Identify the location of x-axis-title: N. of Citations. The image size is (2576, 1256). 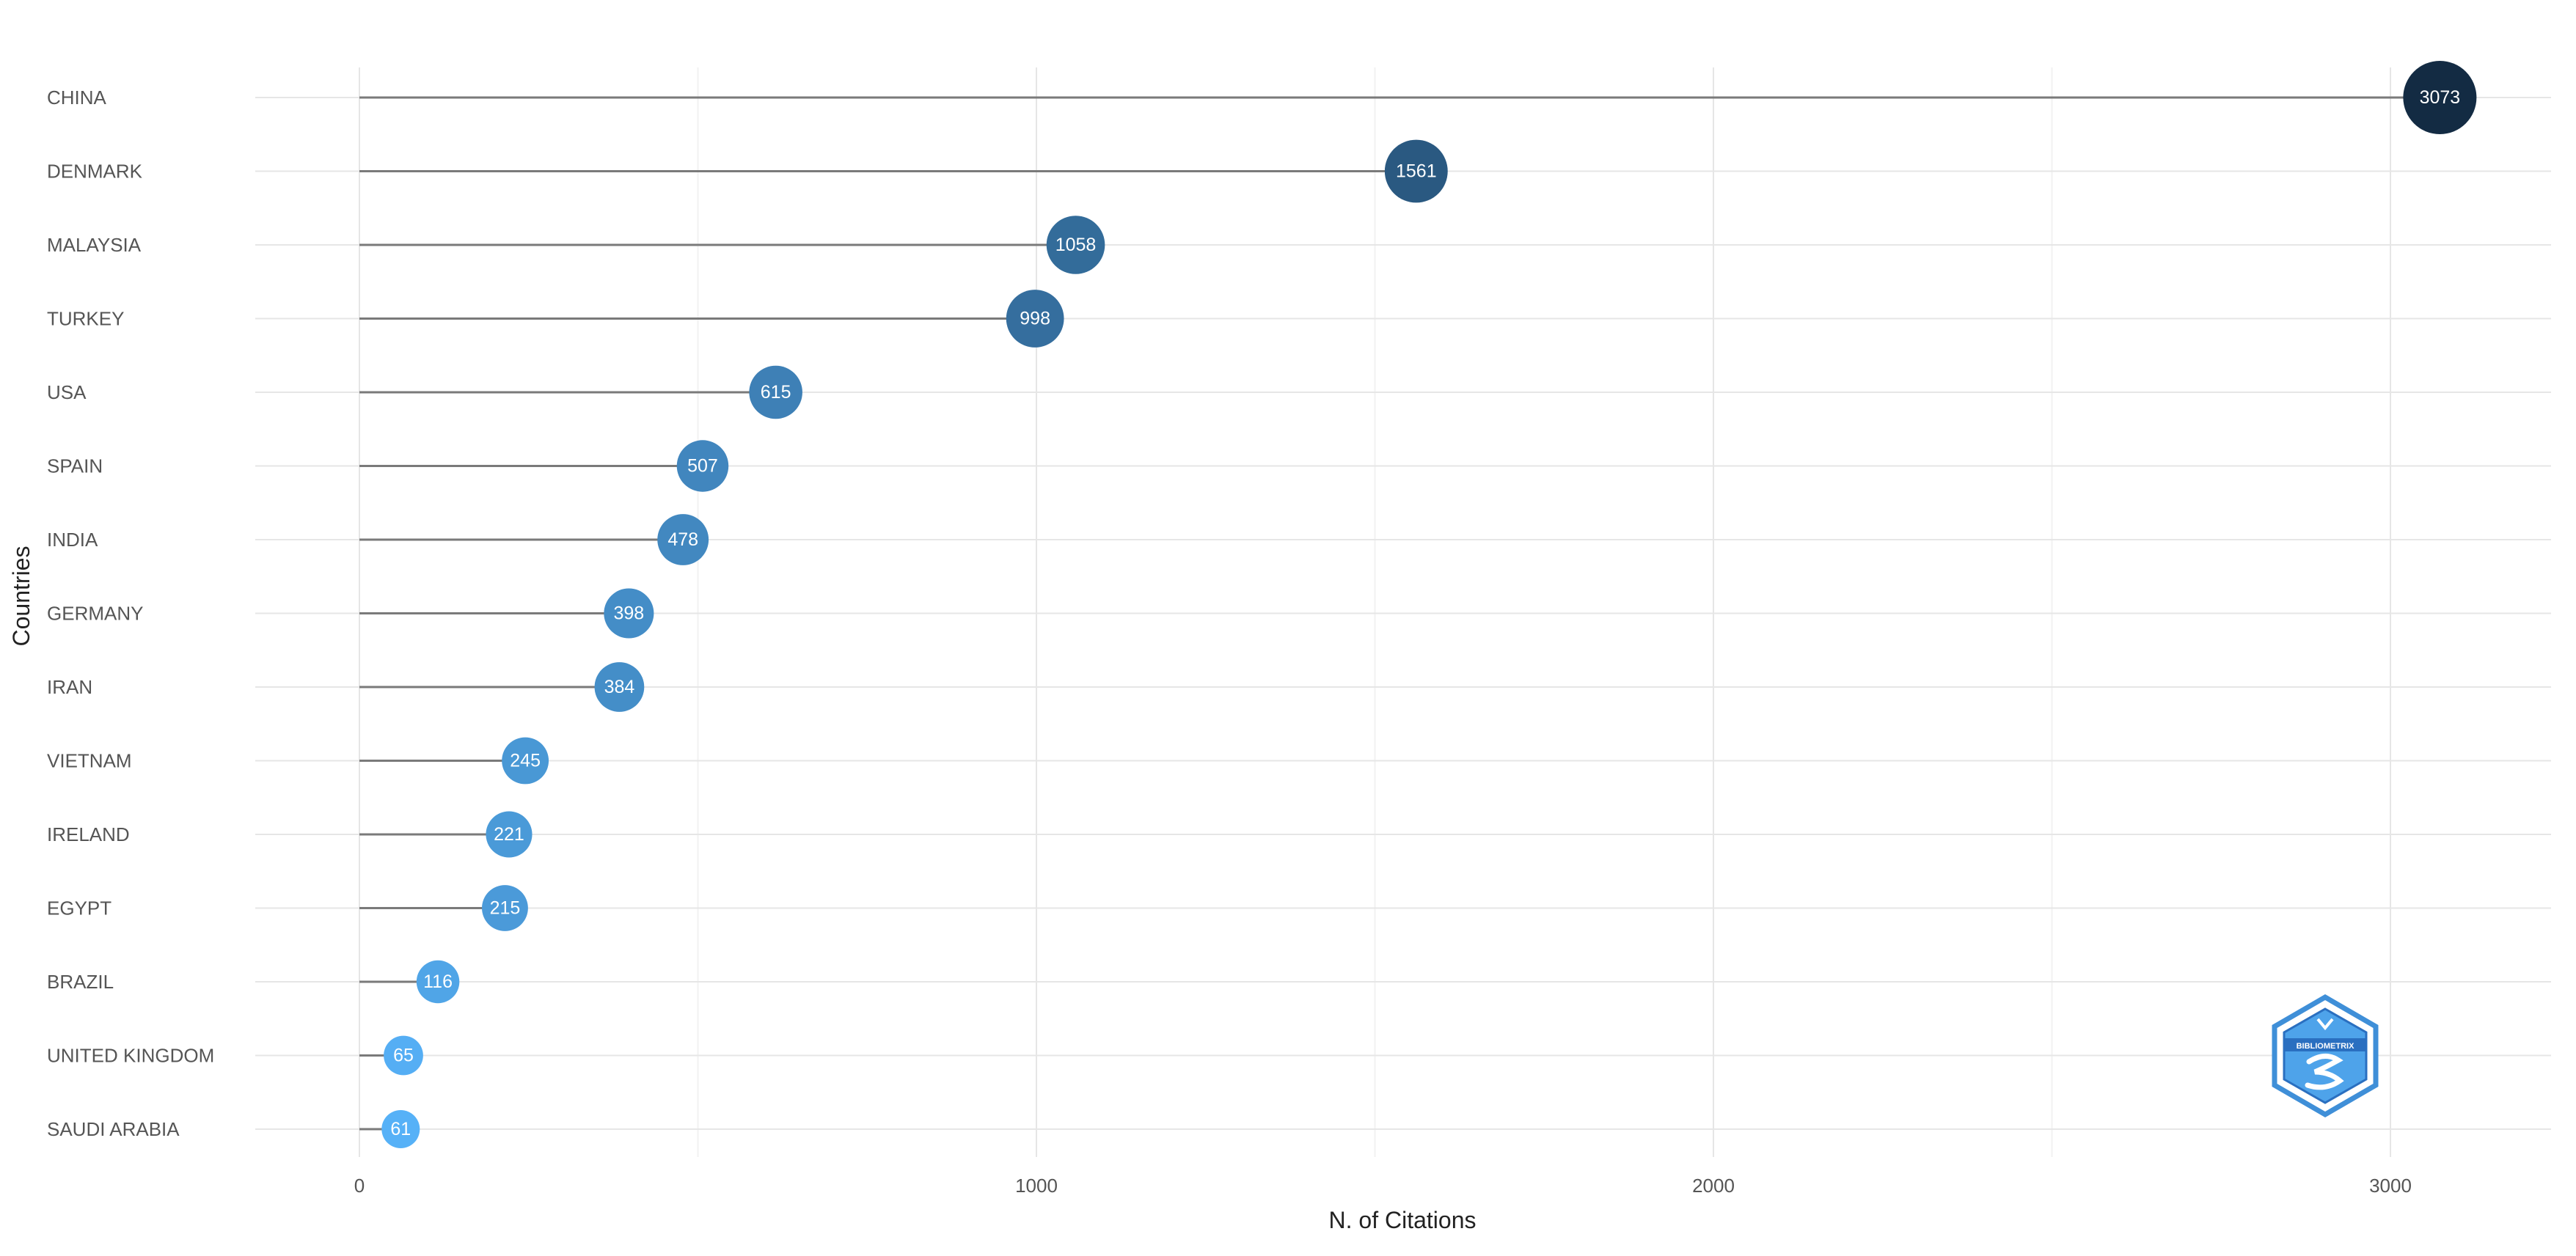
(1403, 1220).